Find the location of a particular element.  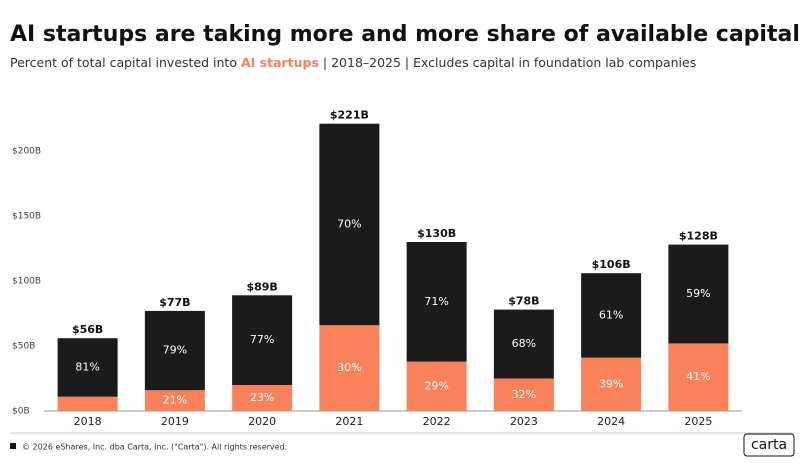

logo-box is located at coordinates (769, 445).